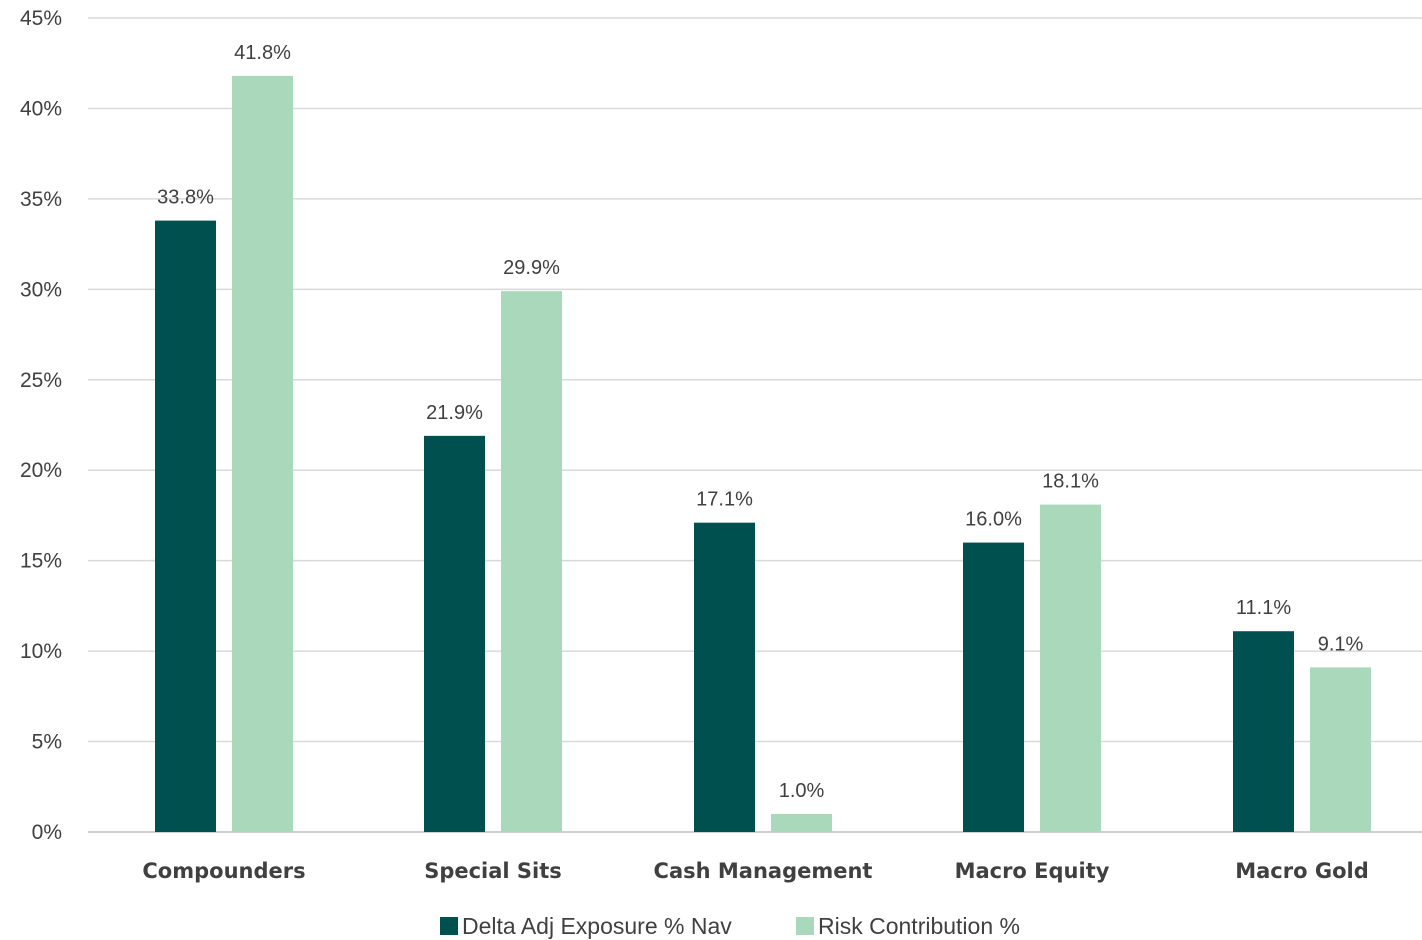 The height and width of the screenshot is (940, 1422). I want to click on legend-label: Risk Contribution %, so click(919, 926).